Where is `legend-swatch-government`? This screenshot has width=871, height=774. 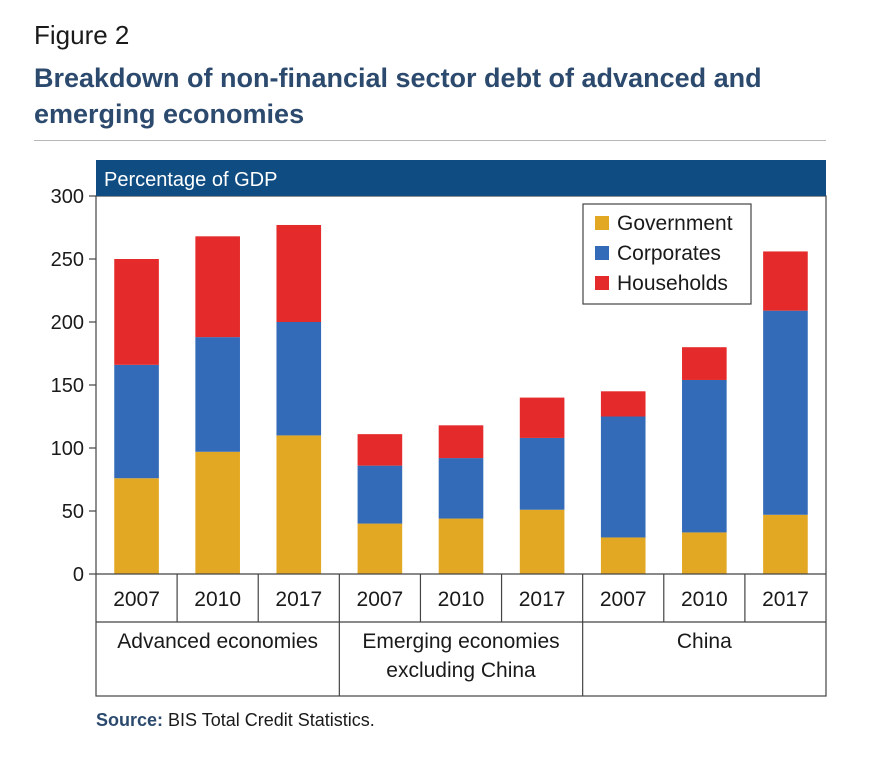 legend-swatch-government is located at coordinates (602, 223).